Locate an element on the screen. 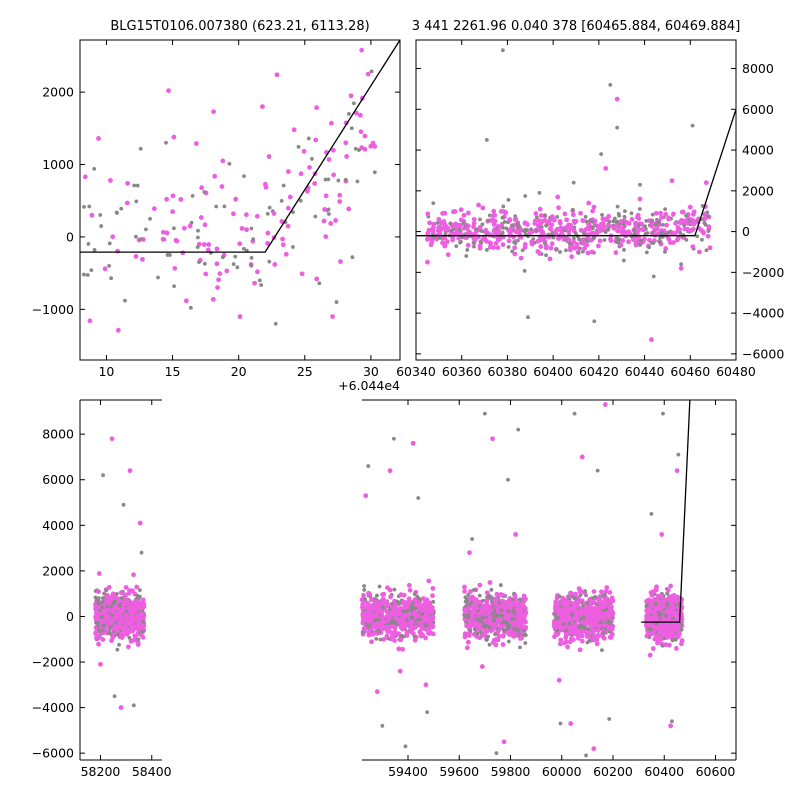 The height and width of the screenshot is (800, 800). x-tick-label: 60340 is located at coordinates (416, 371).